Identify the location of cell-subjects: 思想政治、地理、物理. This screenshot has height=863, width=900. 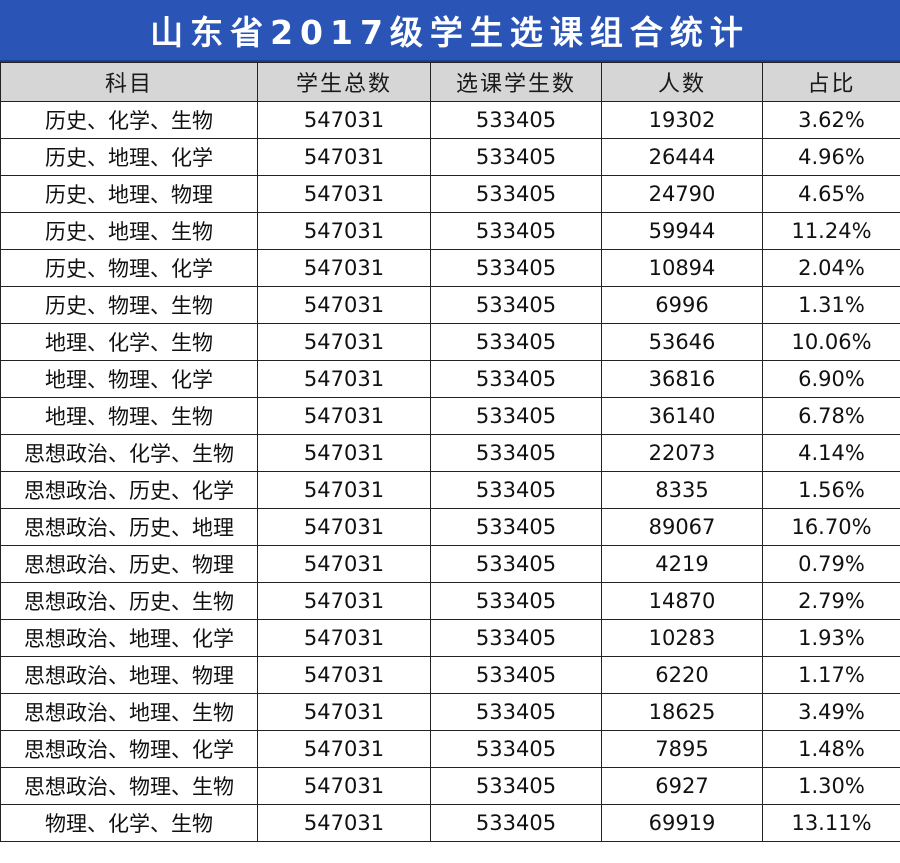
(129, 675).